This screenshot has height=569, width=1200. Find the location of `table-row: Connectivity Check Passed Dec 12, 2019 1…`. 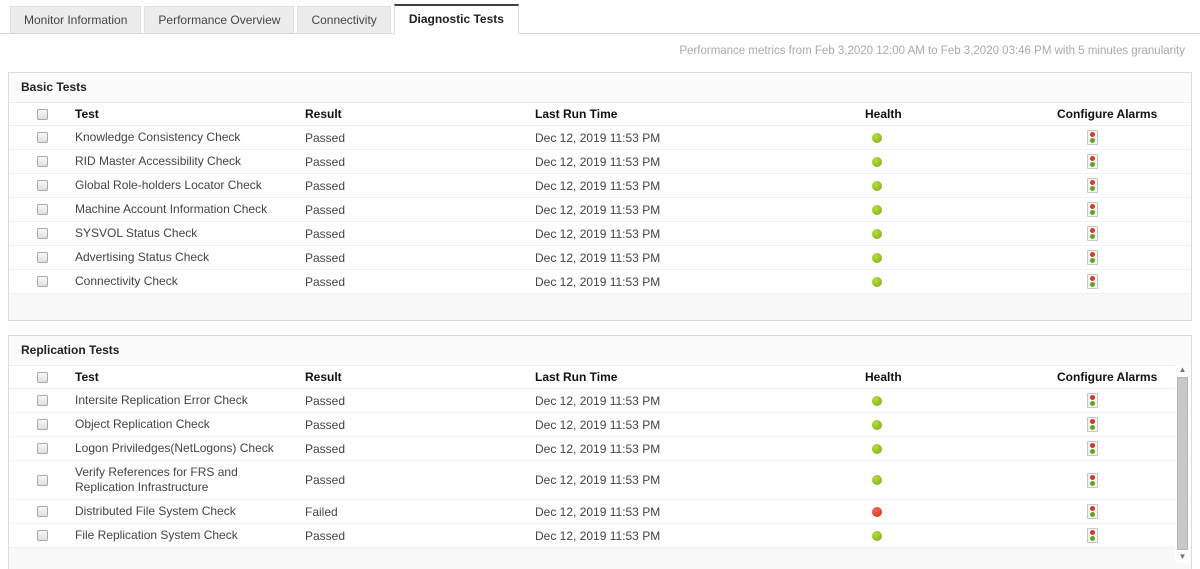

table-row: Connectivity Check Passed Dec 12, 2019 1… is located at coordinates (600, 282).